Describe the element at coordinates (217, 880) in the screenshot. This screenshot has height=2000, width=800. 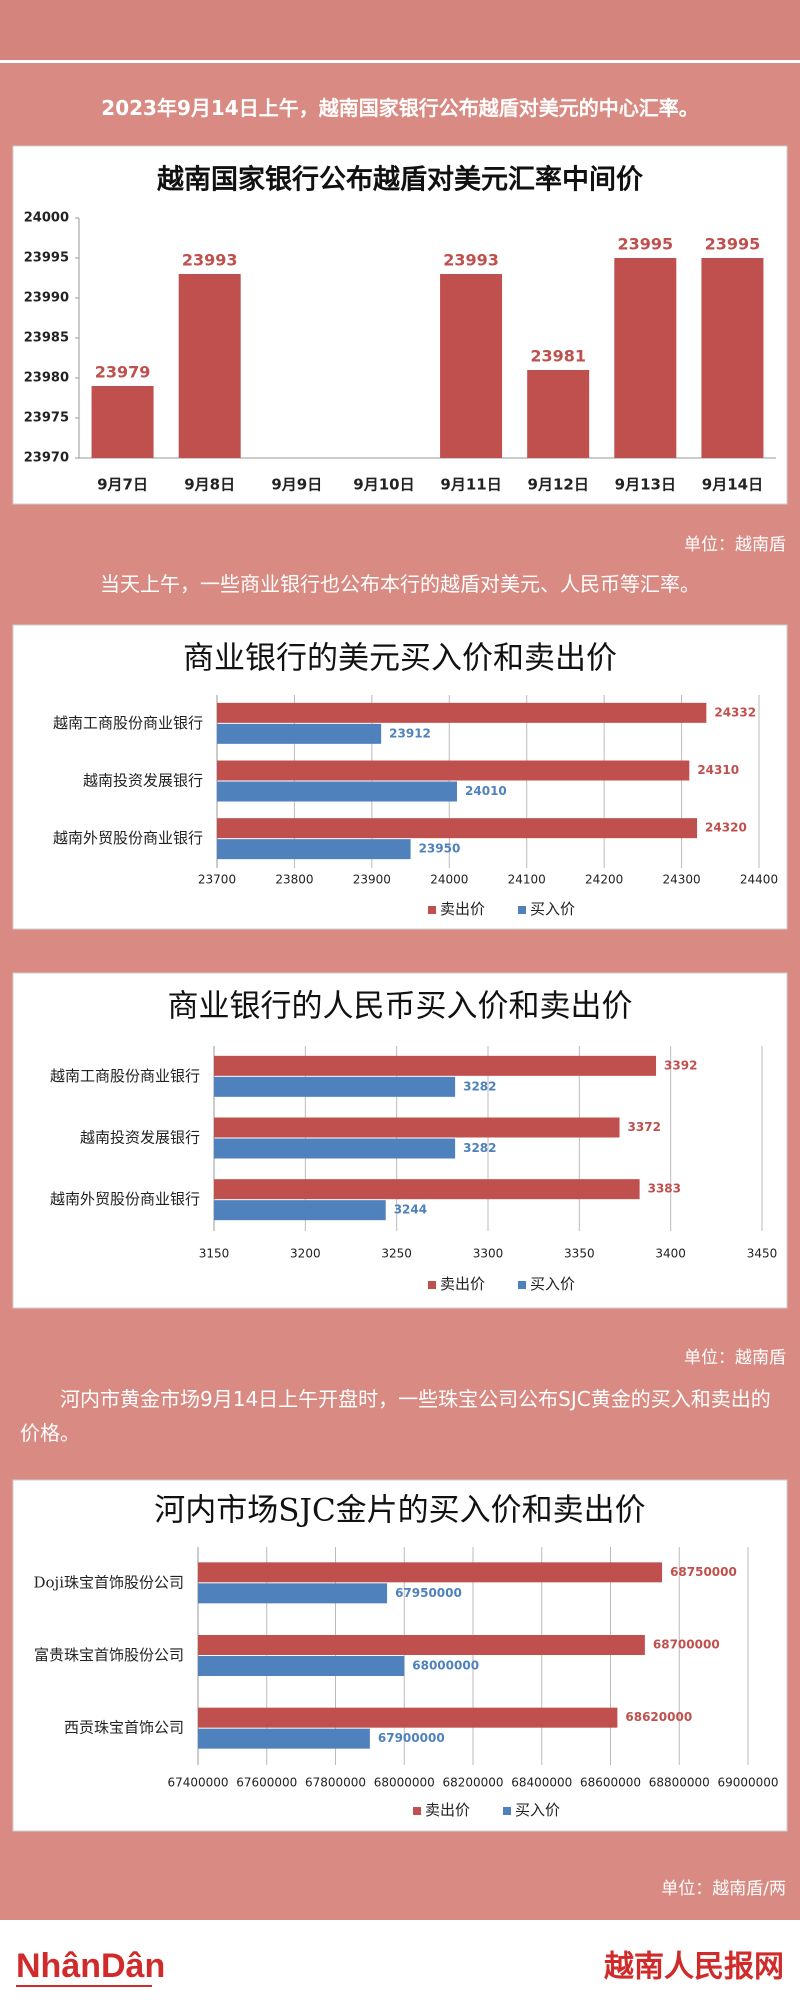
I see `x-tick-label: 23700` at that location.